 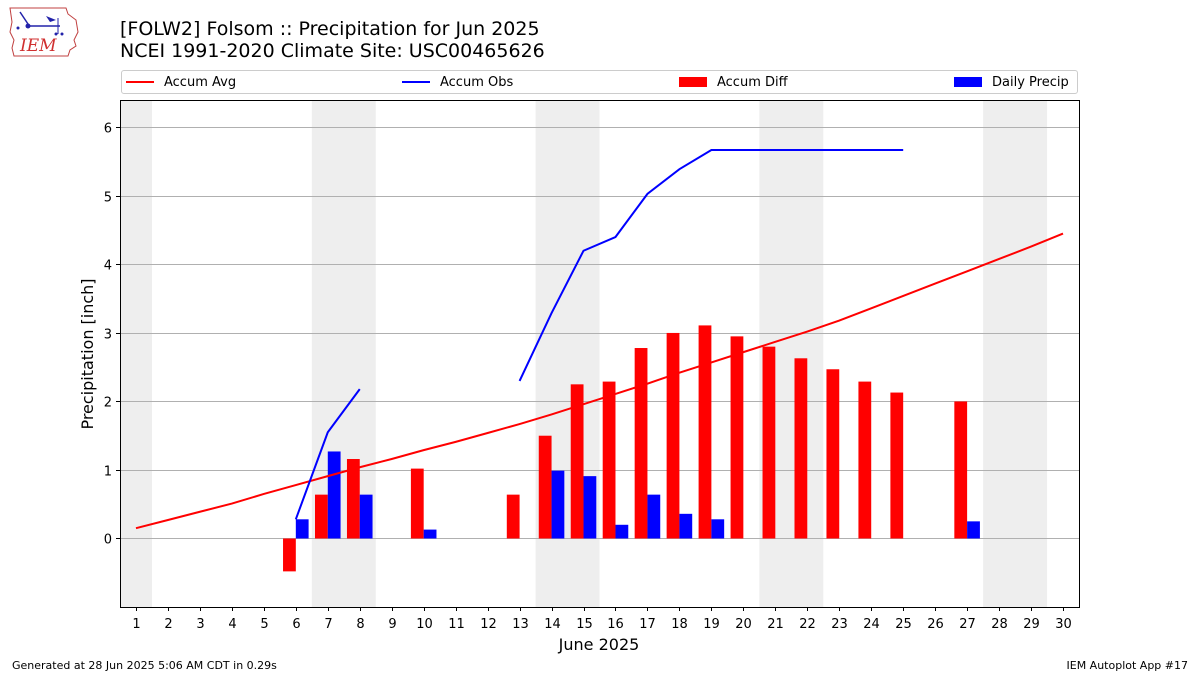 I want to click on x-tick-label: 7, so click(x=328, y=624).